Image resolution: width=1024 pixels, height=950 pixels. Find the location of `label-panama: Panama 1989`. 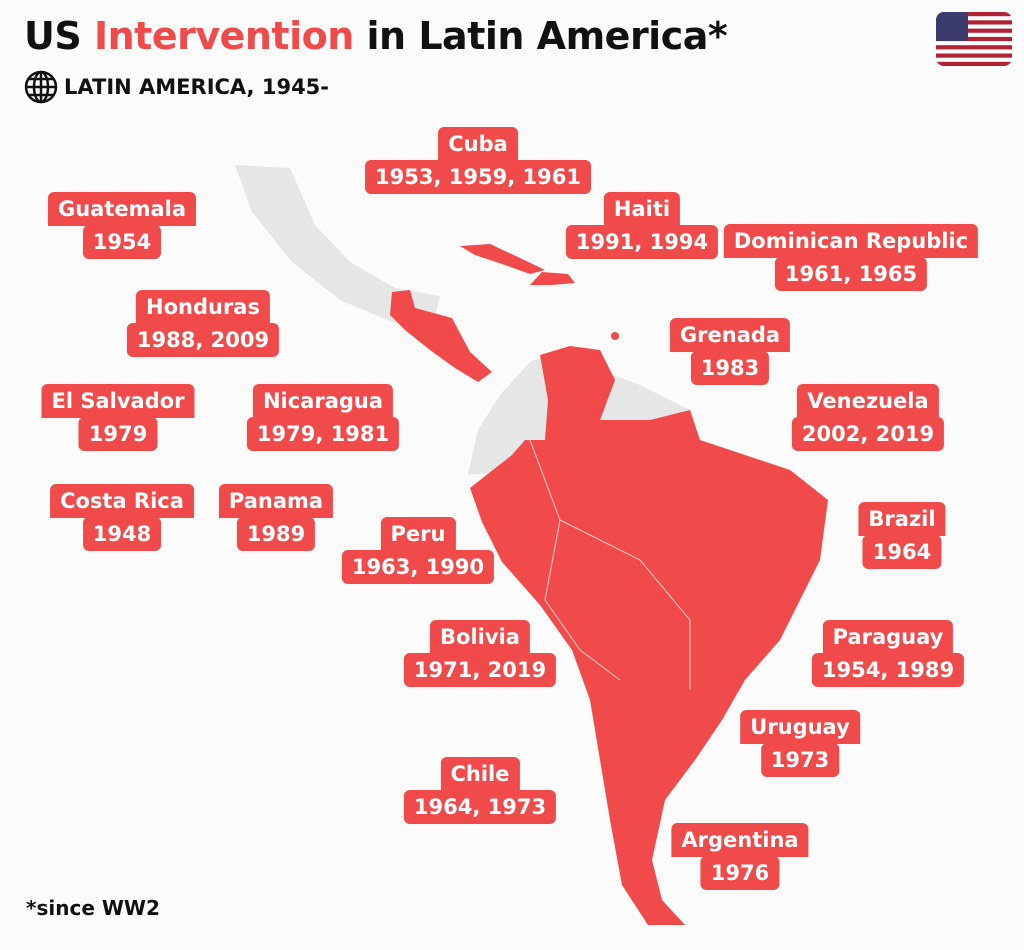

label-panama: Panama 1989 is located at coordinates (276, 517).